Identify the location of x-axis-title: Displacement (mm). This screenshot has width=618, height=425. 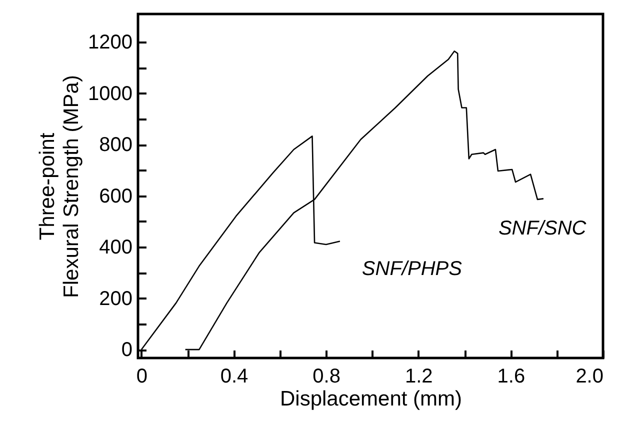
(371, 399).